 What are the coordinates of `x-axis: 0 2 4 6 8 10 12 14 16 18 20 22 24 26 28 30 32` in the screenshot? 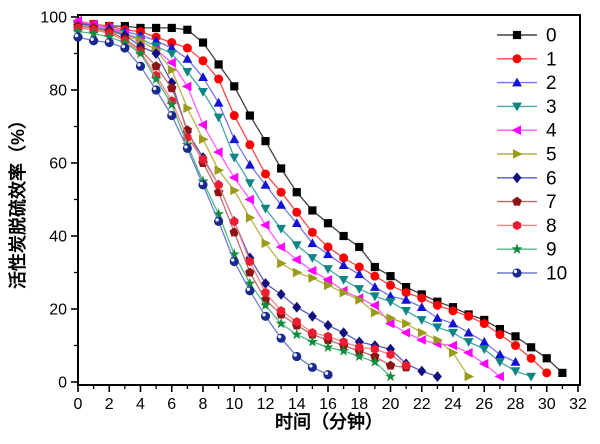 It's located at (330, 399).